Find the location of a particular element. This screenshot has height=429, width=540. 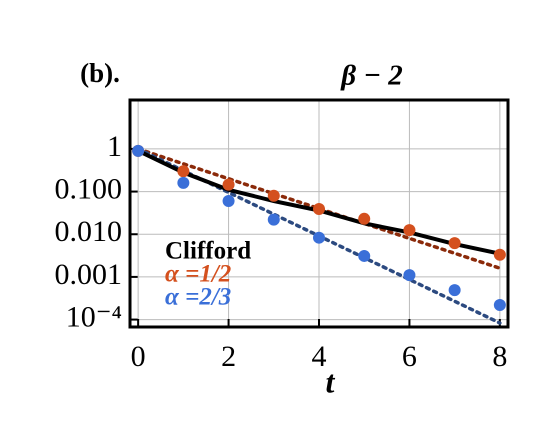

x-tick-label: 8 is located at coordinates (499, 356).